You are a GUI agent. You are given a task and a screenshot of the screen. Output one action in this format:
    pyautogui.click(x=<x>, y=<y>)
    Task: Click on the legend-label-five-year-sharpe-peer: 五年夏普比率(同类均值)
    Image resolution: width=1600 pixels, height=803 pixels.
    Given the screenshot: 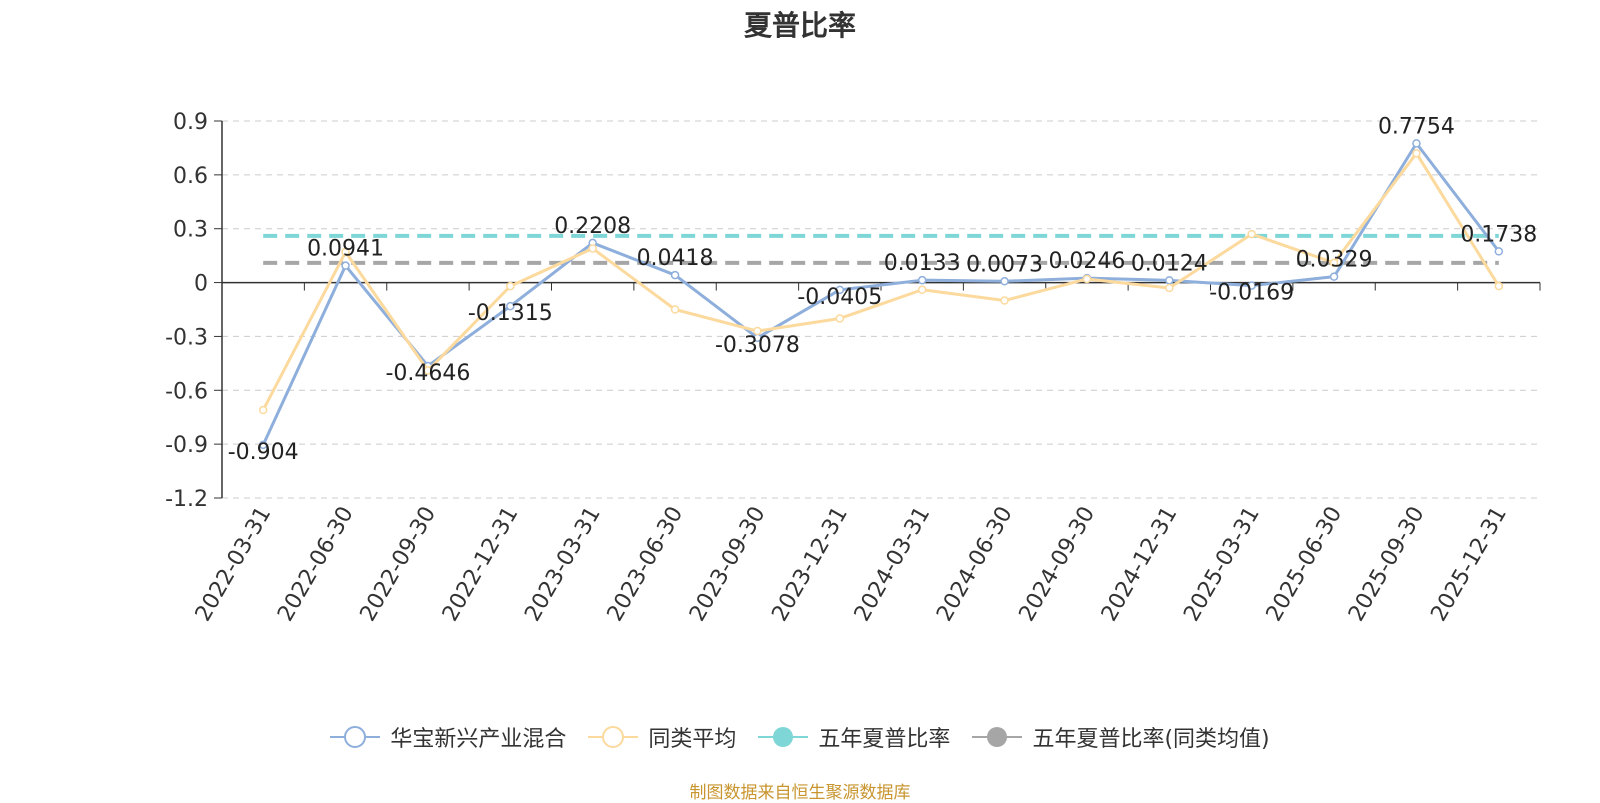 What is the action you would take?
    pyautogui.click(x=1151, y=739)
    